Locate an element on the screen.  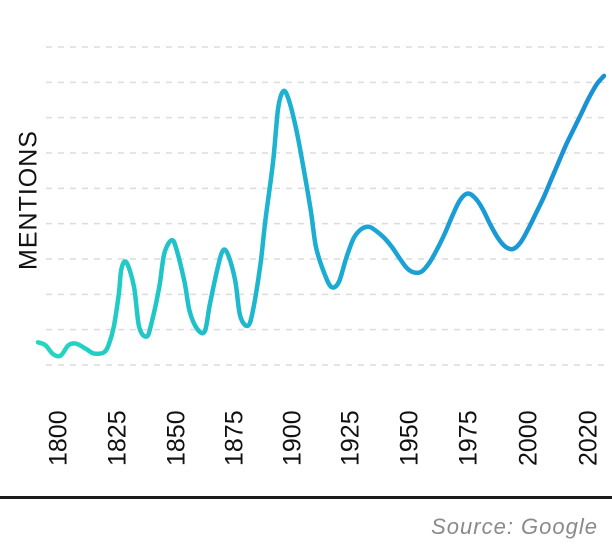
x-tick-label: 1950 is located at coordinates (410, 438).